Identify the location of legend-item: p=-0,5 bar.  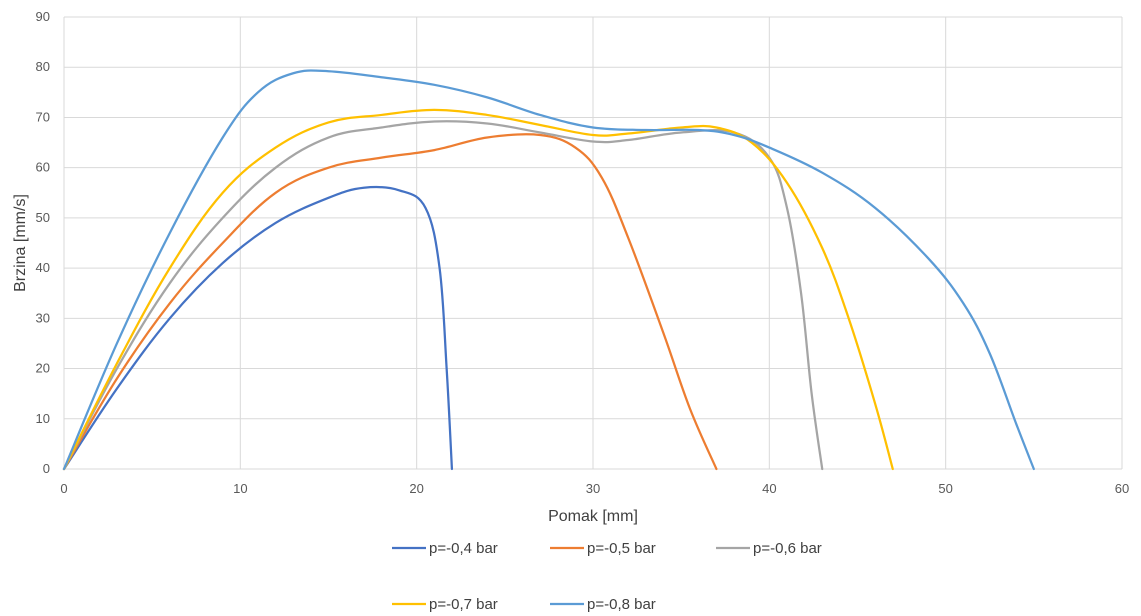
(603, 548).